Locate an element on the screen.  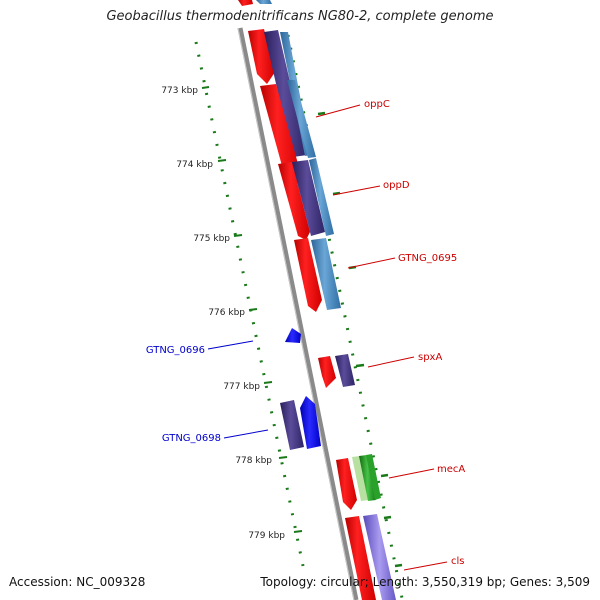
tick-label-777: 777 kbp is located at coordinates (241, 387).